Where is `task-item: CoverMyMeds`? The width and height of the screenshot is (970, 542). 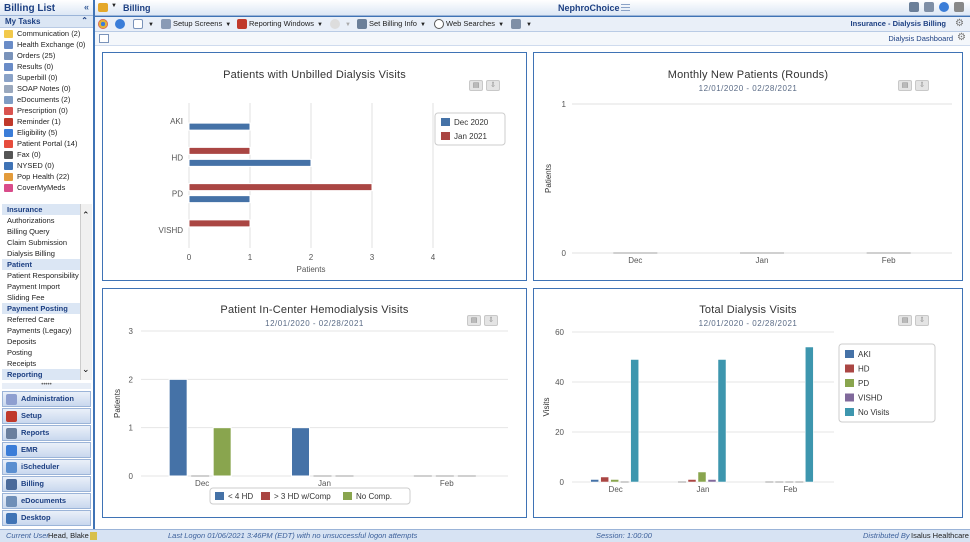
task-item: CoverMyMeds is located at coordinates (46, 187).